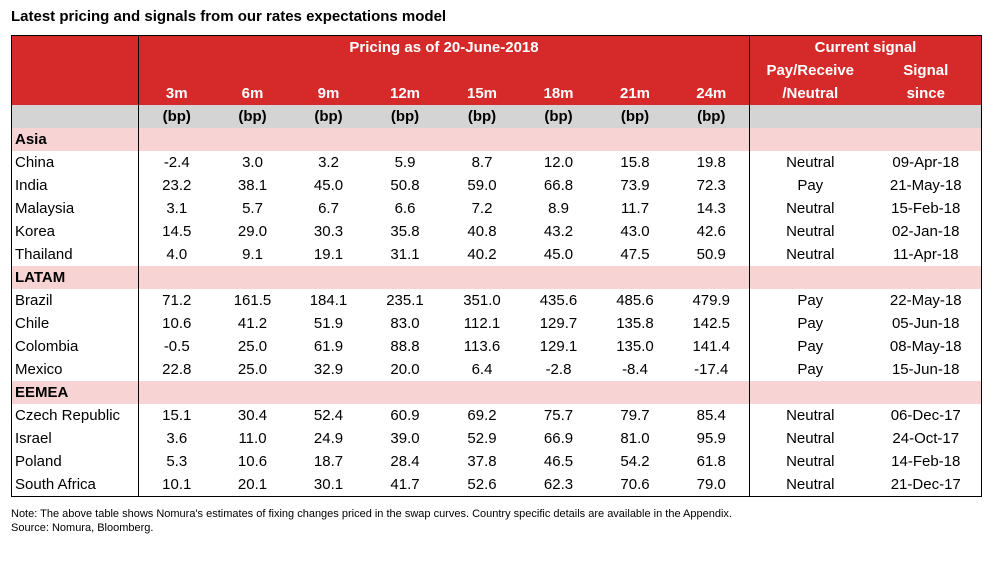  Describe the element at coordinates (558, 415) in the screenshot. I see `value-cell: 75.7` at that location.